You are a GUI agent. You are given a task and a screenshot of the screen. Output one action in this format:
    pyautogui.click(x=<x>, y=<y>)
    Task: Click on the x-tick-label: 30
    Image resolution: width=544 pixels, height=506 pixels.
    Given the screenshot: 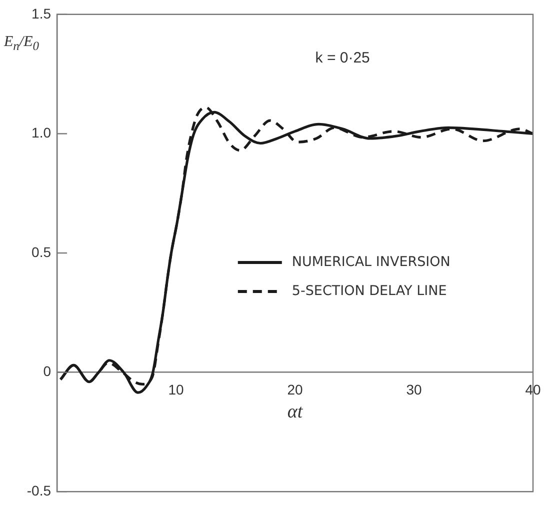 What is the action you would take?
    pyautogui.click(x=414, y=390)
    